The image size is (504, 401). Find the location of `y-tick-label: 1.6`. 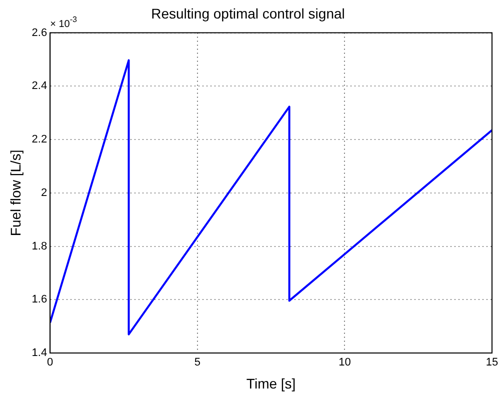

y-tick-label: 1.6 is located at coordinates (40, 300).